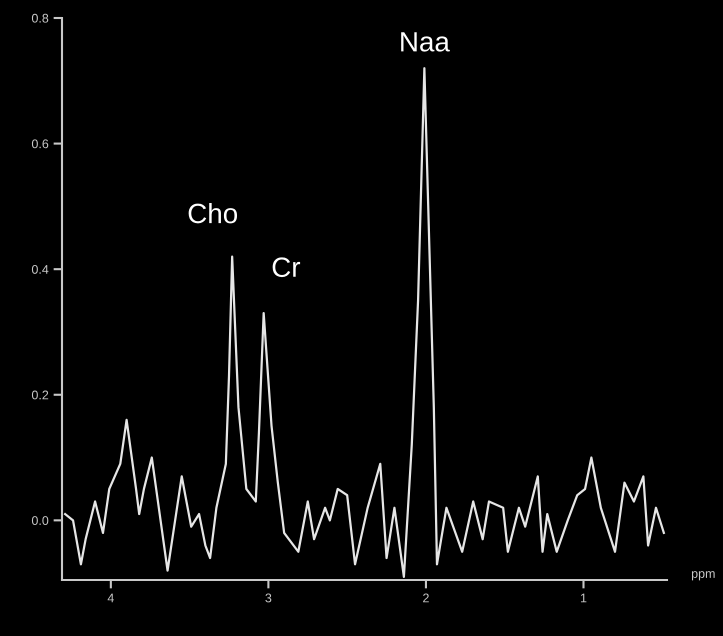  Describe the element at coordinates (40, 520) in the screenshot. I see `y-tick-label: 0.0` at that location.